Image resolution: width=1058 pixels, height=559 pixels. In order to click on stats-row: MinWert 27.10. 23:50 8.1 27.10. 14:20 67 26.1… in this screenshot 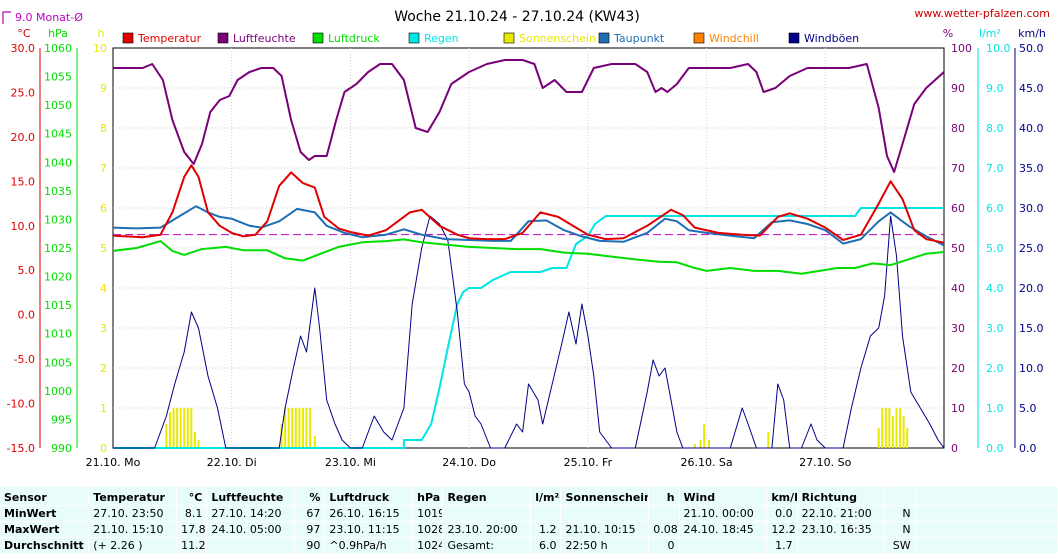, I will do `click(529, 513)`.